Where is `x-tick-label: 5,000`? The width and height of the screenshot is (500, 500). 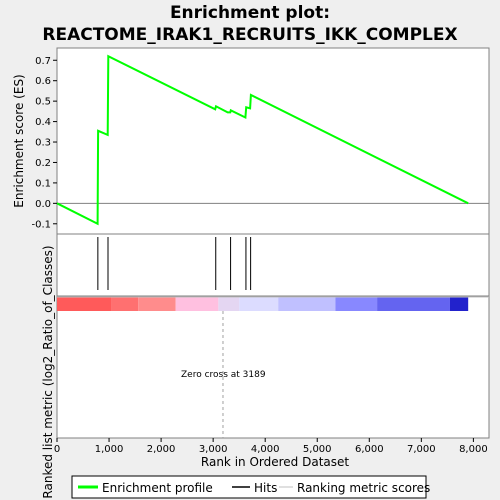
x-tick-label: 5,000 is located at coordinates (317, 449).